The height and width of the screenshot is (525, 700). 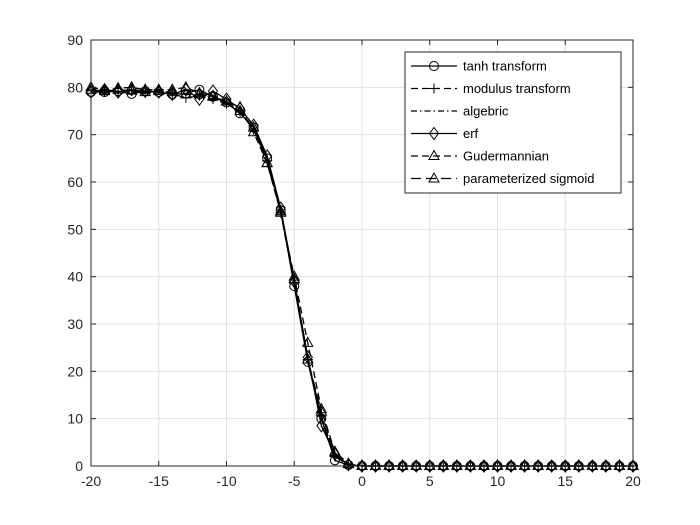 I want to click on y-tick-label: 90, so click(x=75, y=40).